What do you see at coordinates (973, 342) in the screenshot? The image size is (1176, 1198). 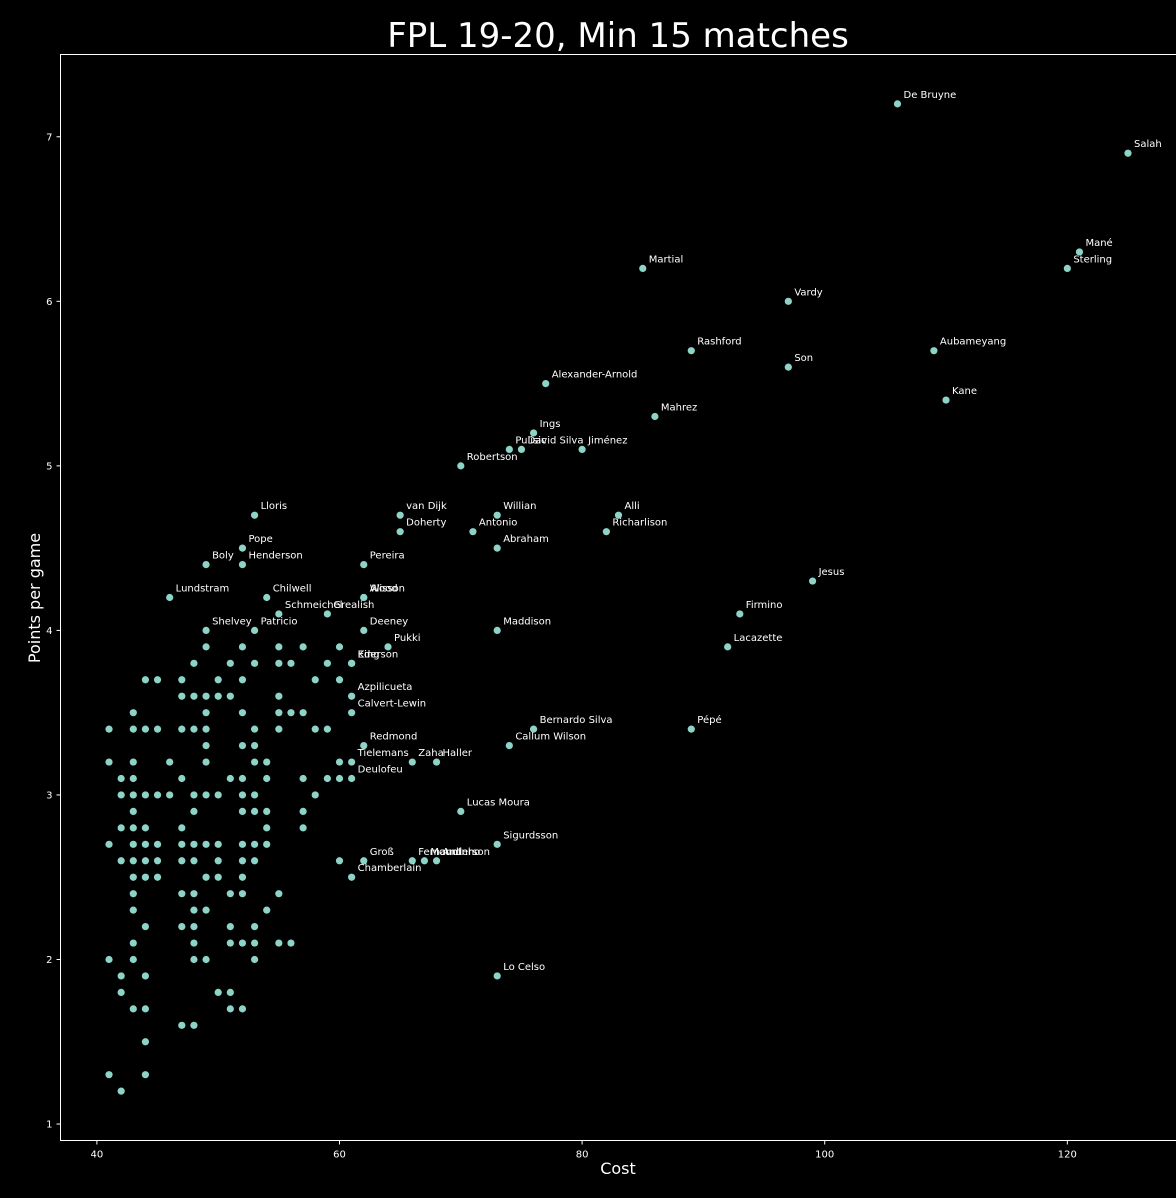 I see `point-label: Aubameyang` at bounding box center [973, 342].